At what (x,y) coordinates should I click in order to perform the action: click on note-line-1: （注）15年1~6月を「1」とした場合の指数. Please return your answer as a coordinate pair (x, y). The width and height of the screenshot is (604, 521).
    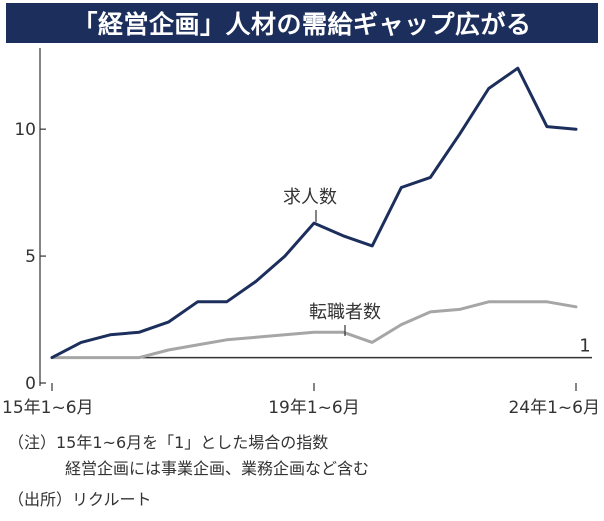
    Looking at the image, I should click on (168, 442).